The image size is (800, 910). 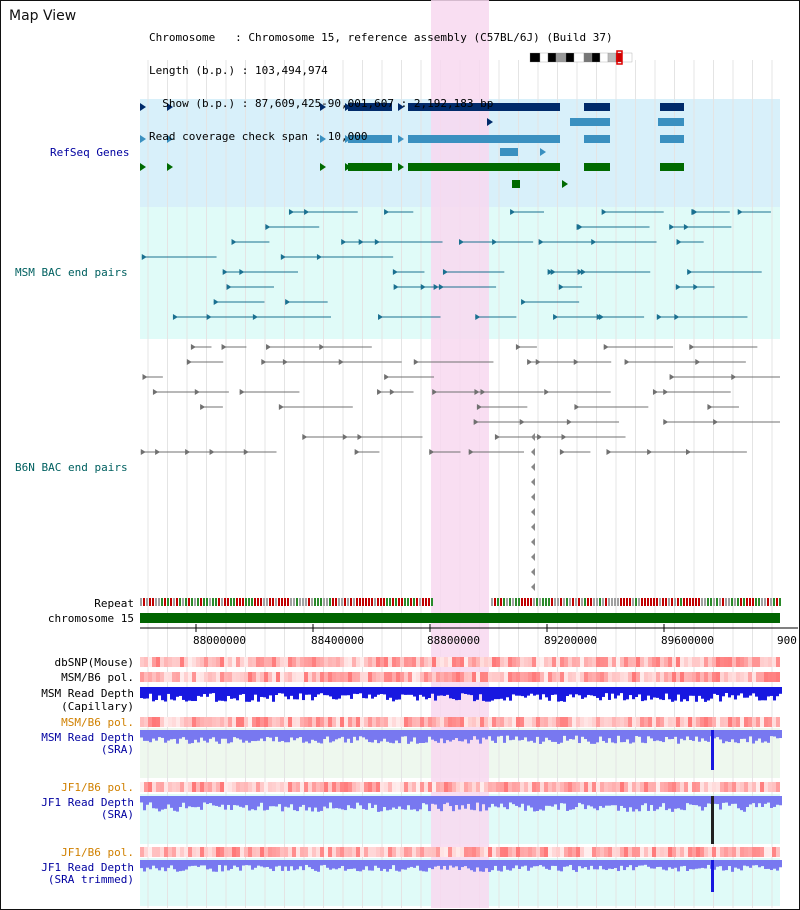 I want to click on track-label-msm-bac: MSM BAC end pairs, so click(x=71, y=272).